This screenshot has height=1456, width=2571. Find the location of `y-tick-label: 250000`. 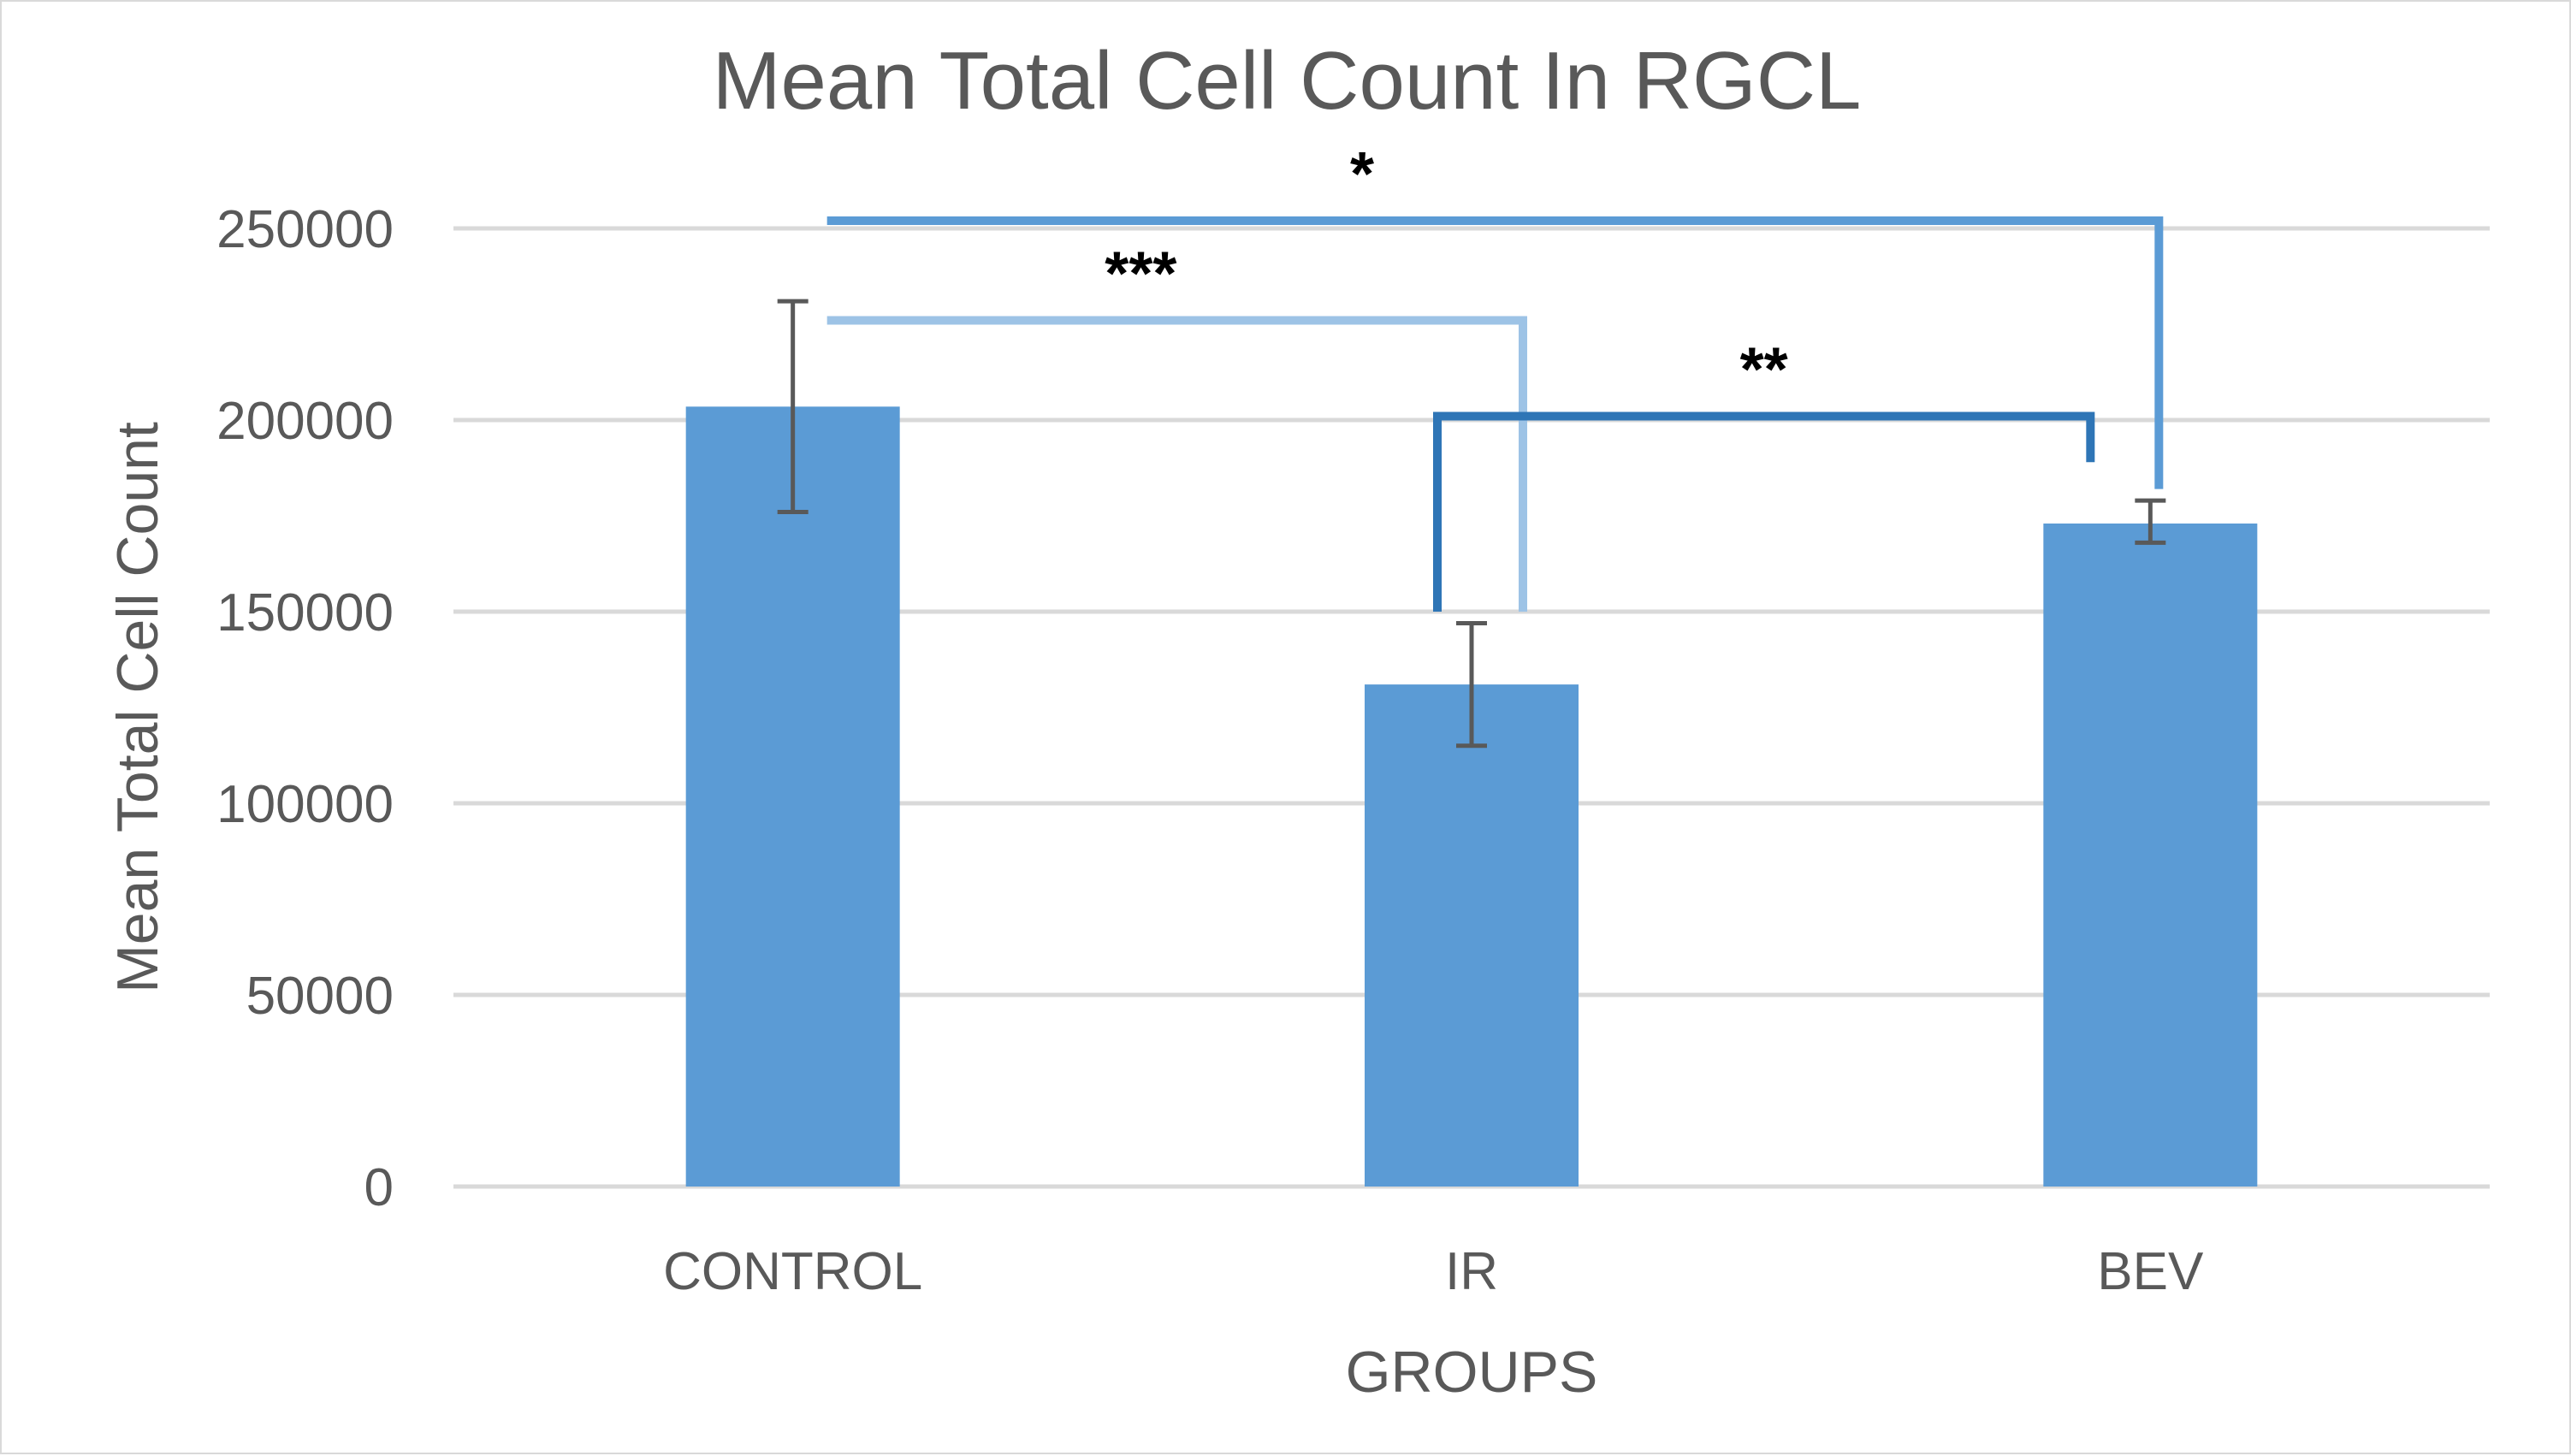

y-tick-label: 250000 is located at coordinates (305, 230).